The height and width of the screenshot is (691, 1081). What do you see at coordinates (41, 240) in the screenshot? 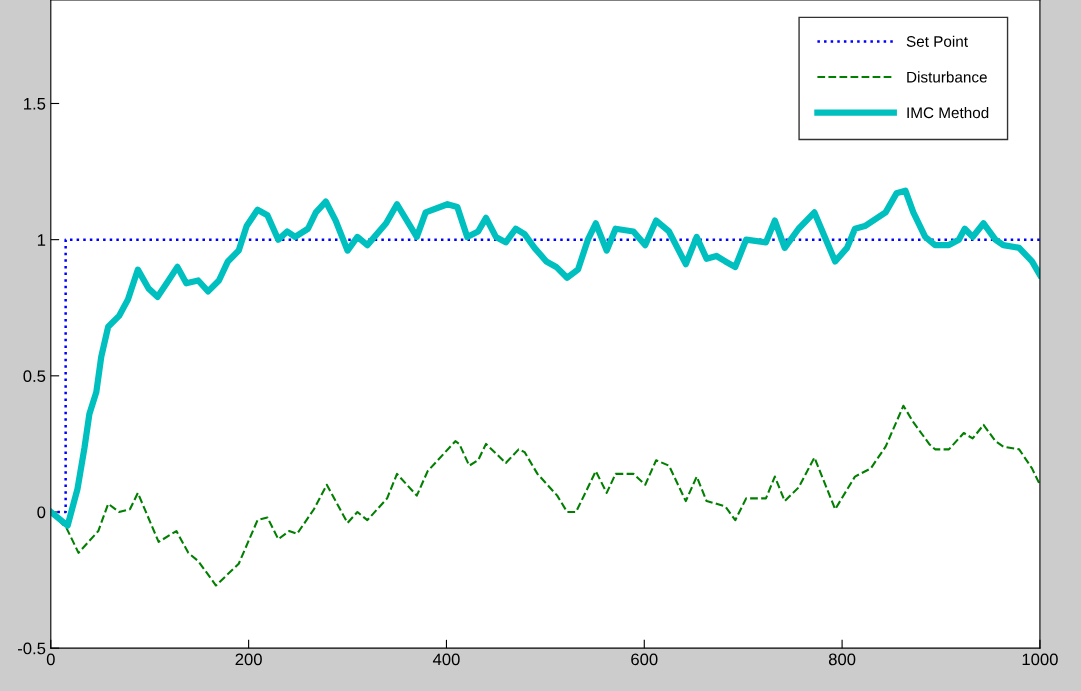
I see `y-tick-label: 1` at bounding box center [41, 240].